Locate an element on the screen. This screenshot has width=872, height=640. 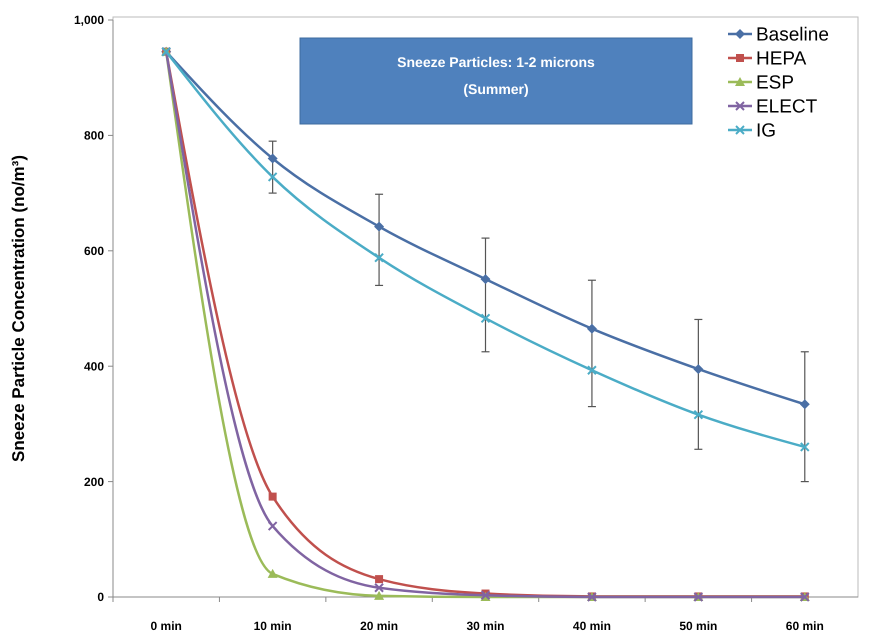
y-tick-label: 600 is located at coordinates (94, 251).